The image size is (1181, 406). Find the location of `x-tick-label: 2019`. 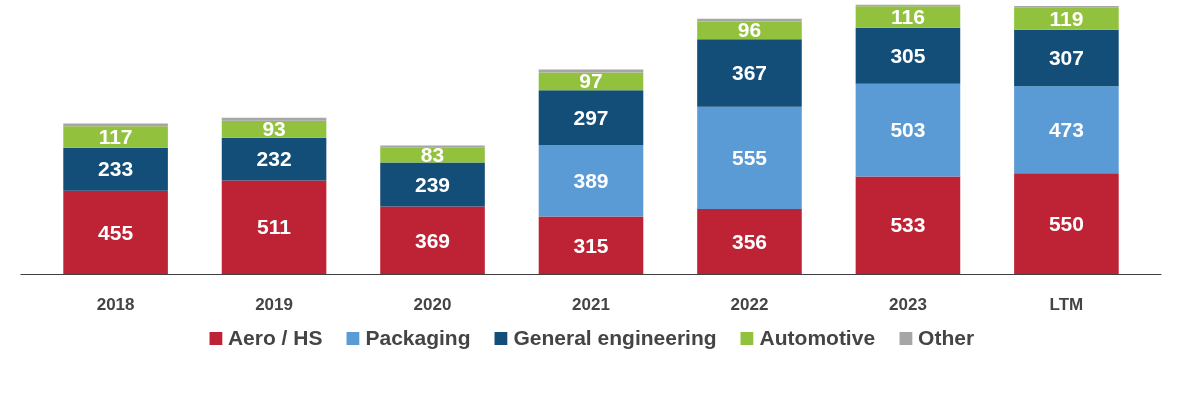

x-tick-label: 2019 is located at coordinates (274, 304).